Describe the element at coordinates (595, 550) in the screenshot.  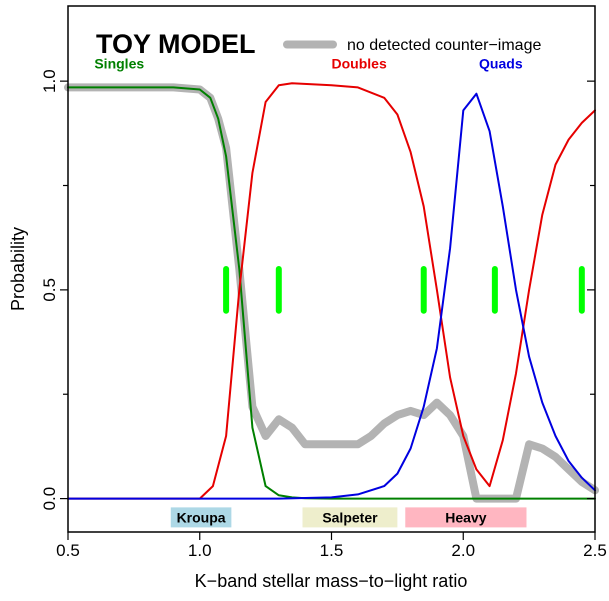
I see `x-tick-label: 2.5` at that location.